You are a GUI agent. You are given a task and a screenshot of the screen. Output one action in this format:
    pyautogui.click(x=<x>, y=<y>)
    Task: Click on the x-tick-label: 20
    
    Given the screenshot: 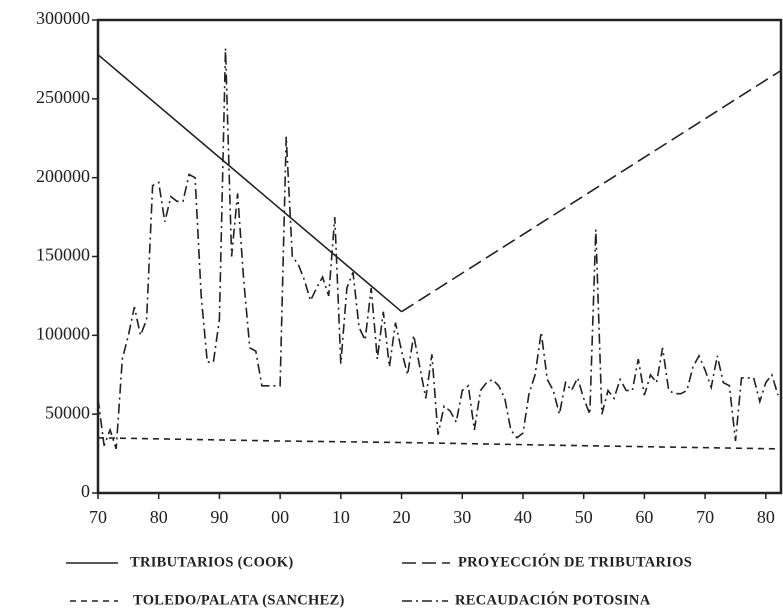 What is the action you would take?
    pyautogui.click(x=402, y=517)
    